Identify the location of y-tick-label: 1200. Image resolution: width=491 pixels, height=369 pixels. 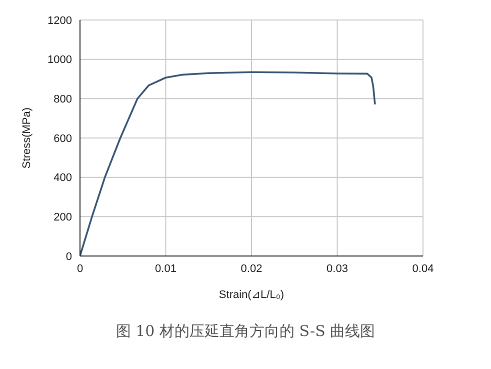
(60, 20).